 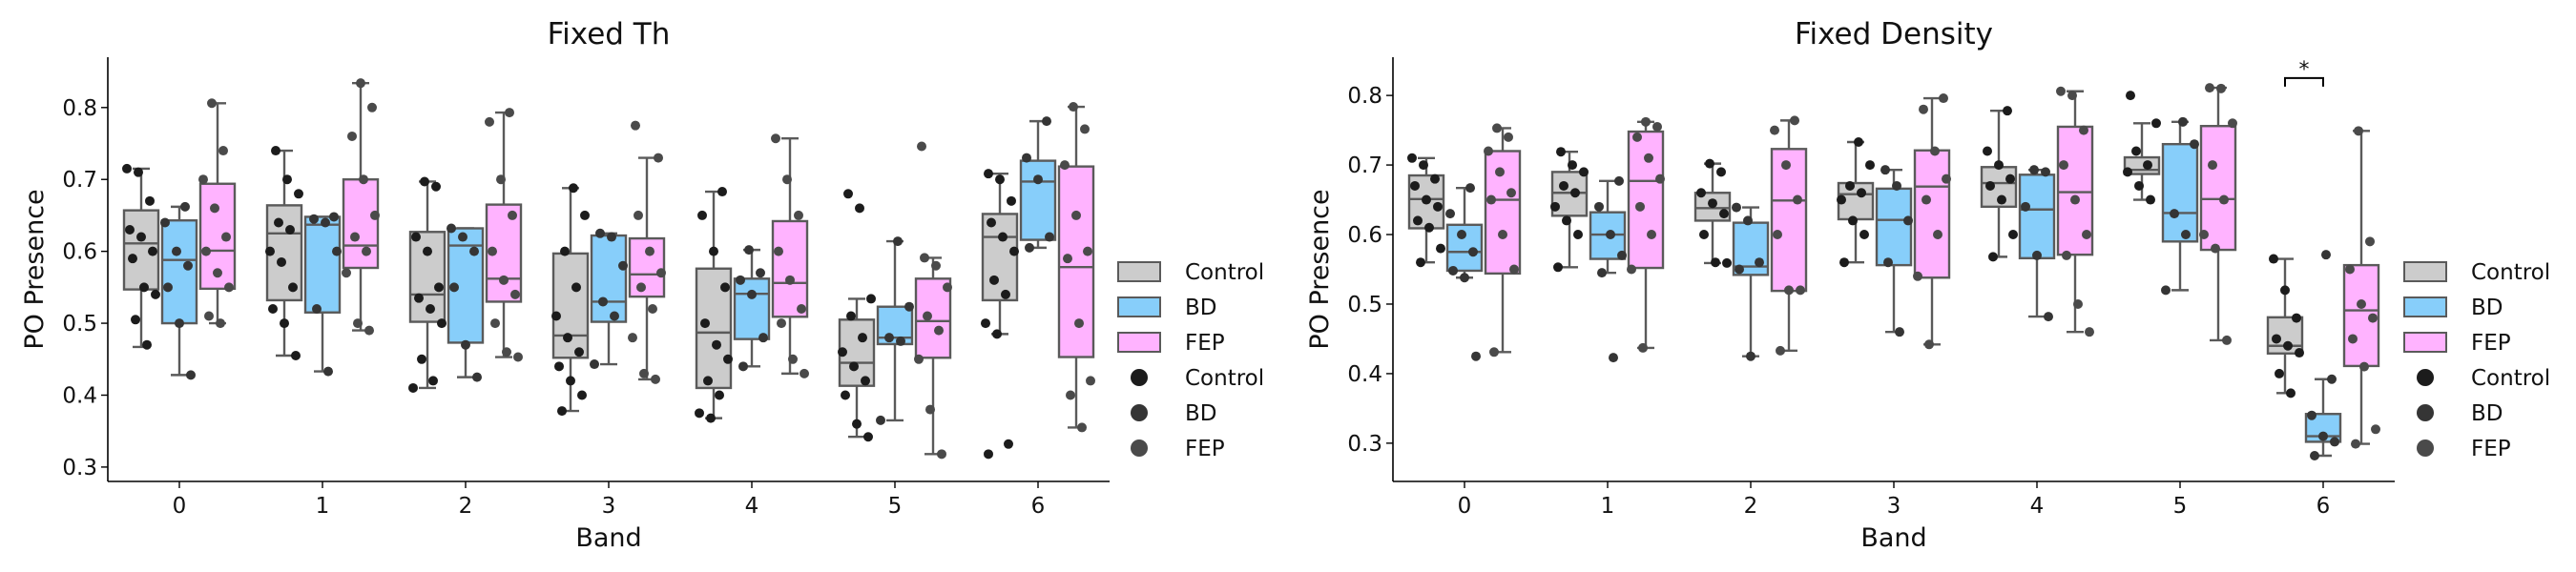 I want to click on x-tick-label: 5, so click(x=2180, y=507).